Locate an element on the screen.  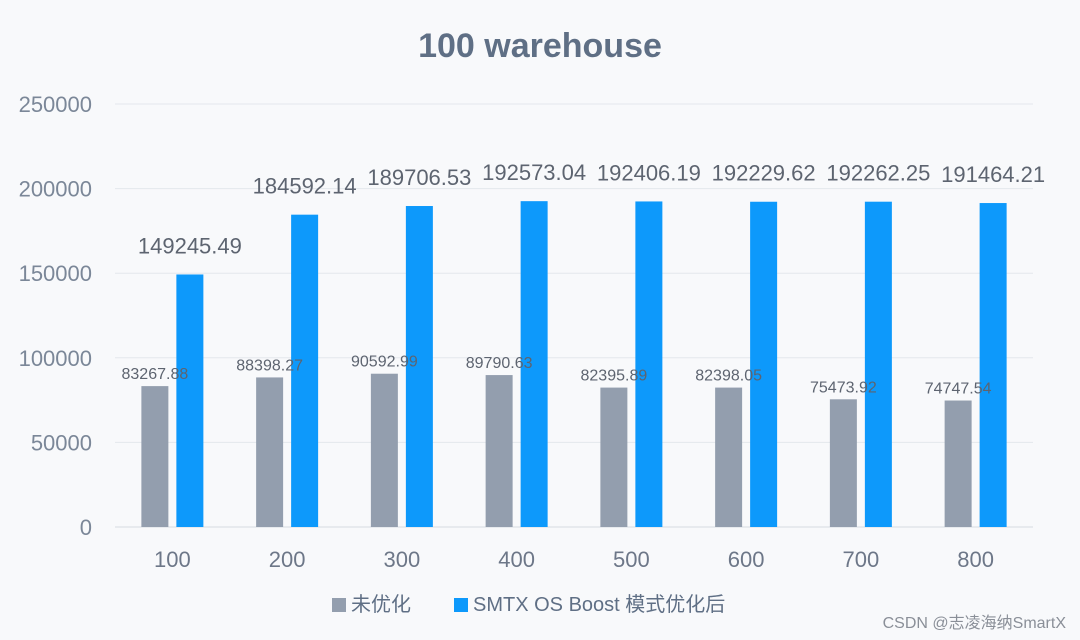
y-tick-label: 250000 is located at coordinates (55, 104).